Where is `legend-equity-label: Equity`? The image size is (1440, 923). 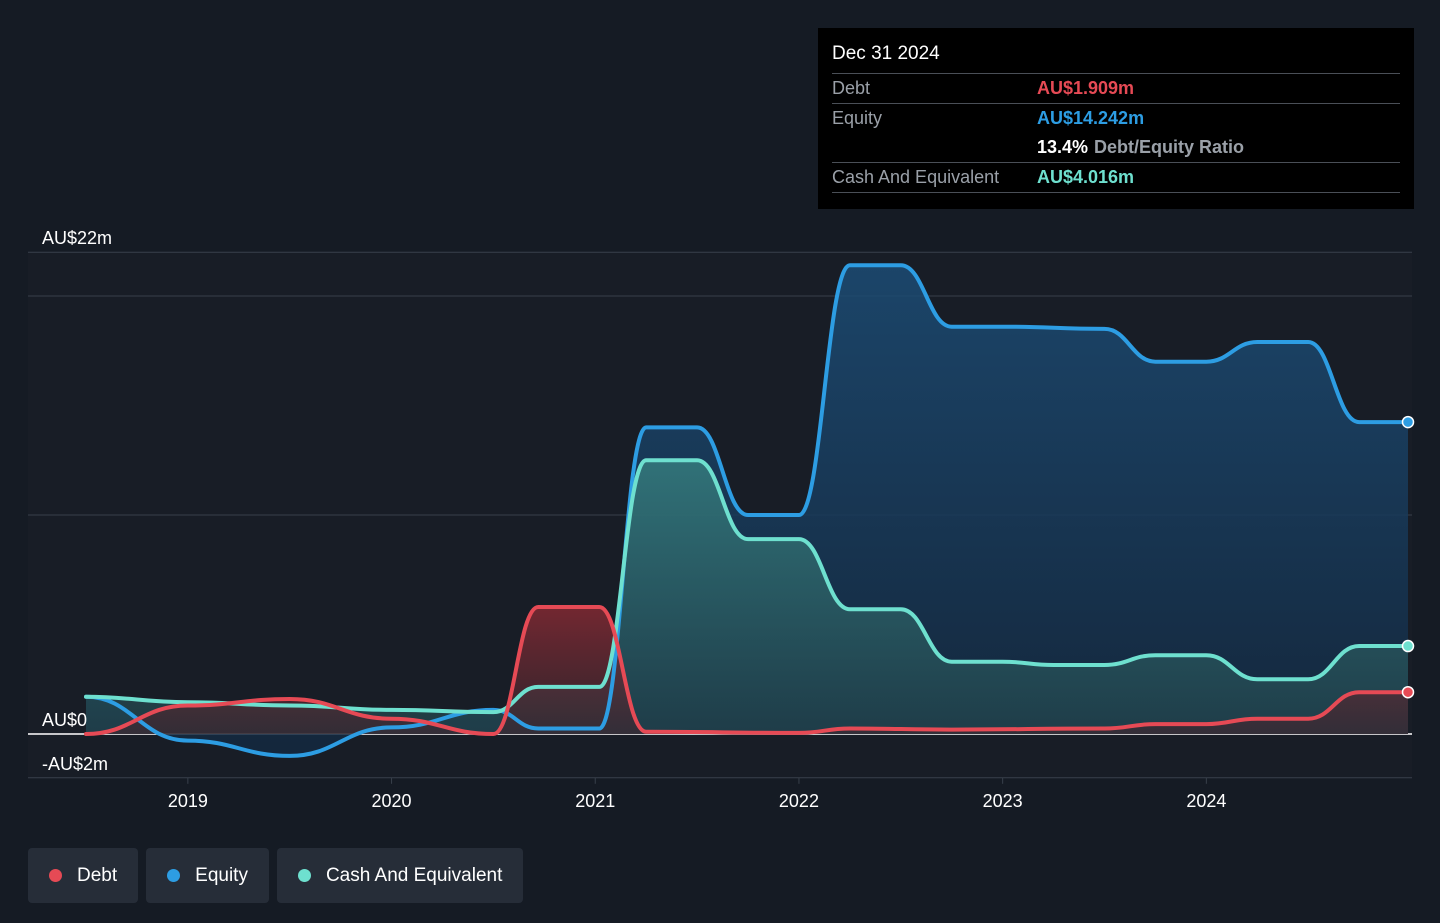 legend-equity-label: Equity is located at coordinates (221, 875).